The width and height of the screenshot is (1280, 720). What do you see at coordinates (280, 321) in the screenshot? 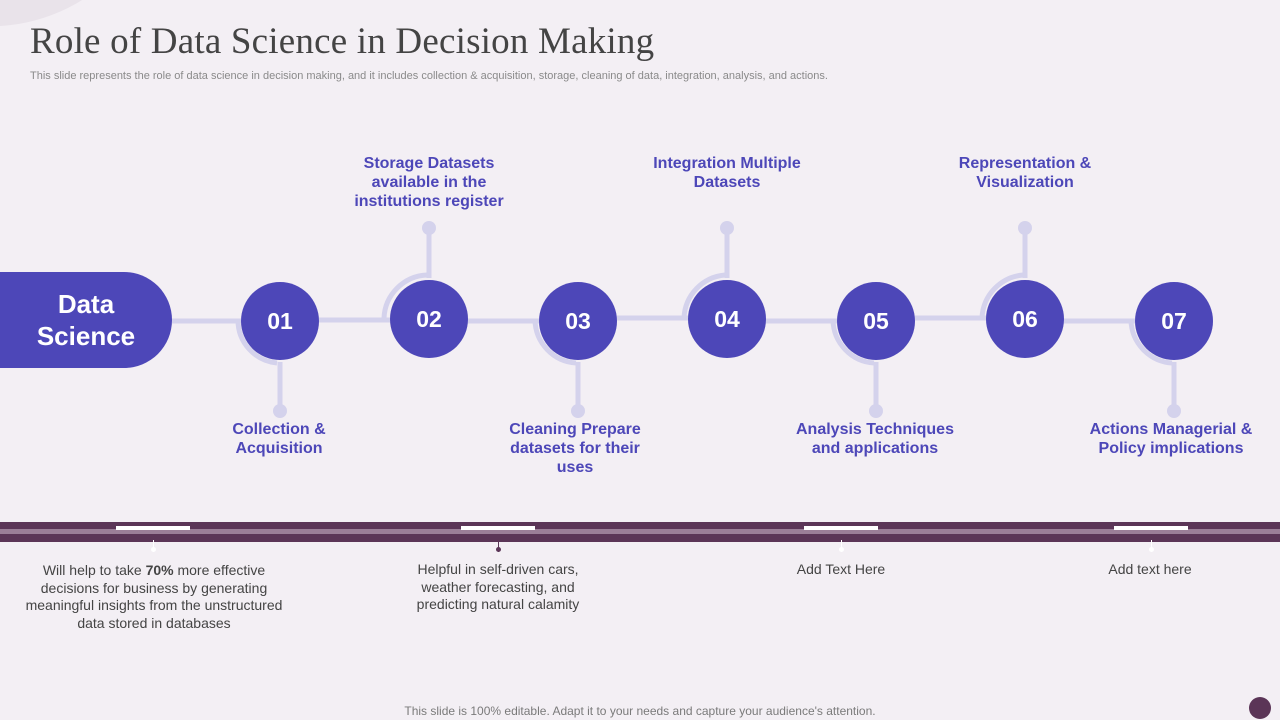
I see `step-circle-01: 01` at bounding box center [280, 321].